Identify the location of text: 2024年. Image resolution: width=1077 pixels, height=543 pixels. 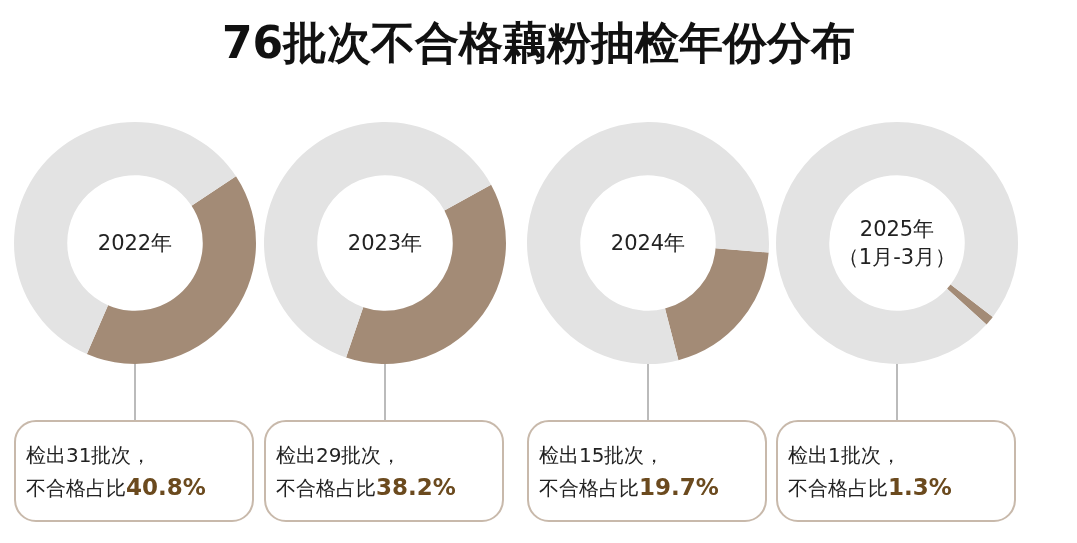
(648, 243).